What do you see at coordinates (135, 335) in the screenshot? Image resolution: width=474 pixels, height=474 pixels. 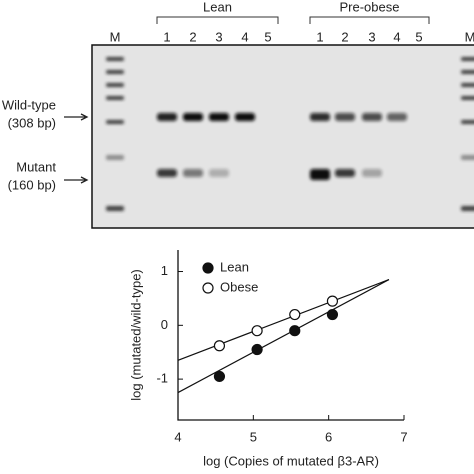 I see `y-axis-label: log (mutated/wild-type)` at bounding box center [135, 335].